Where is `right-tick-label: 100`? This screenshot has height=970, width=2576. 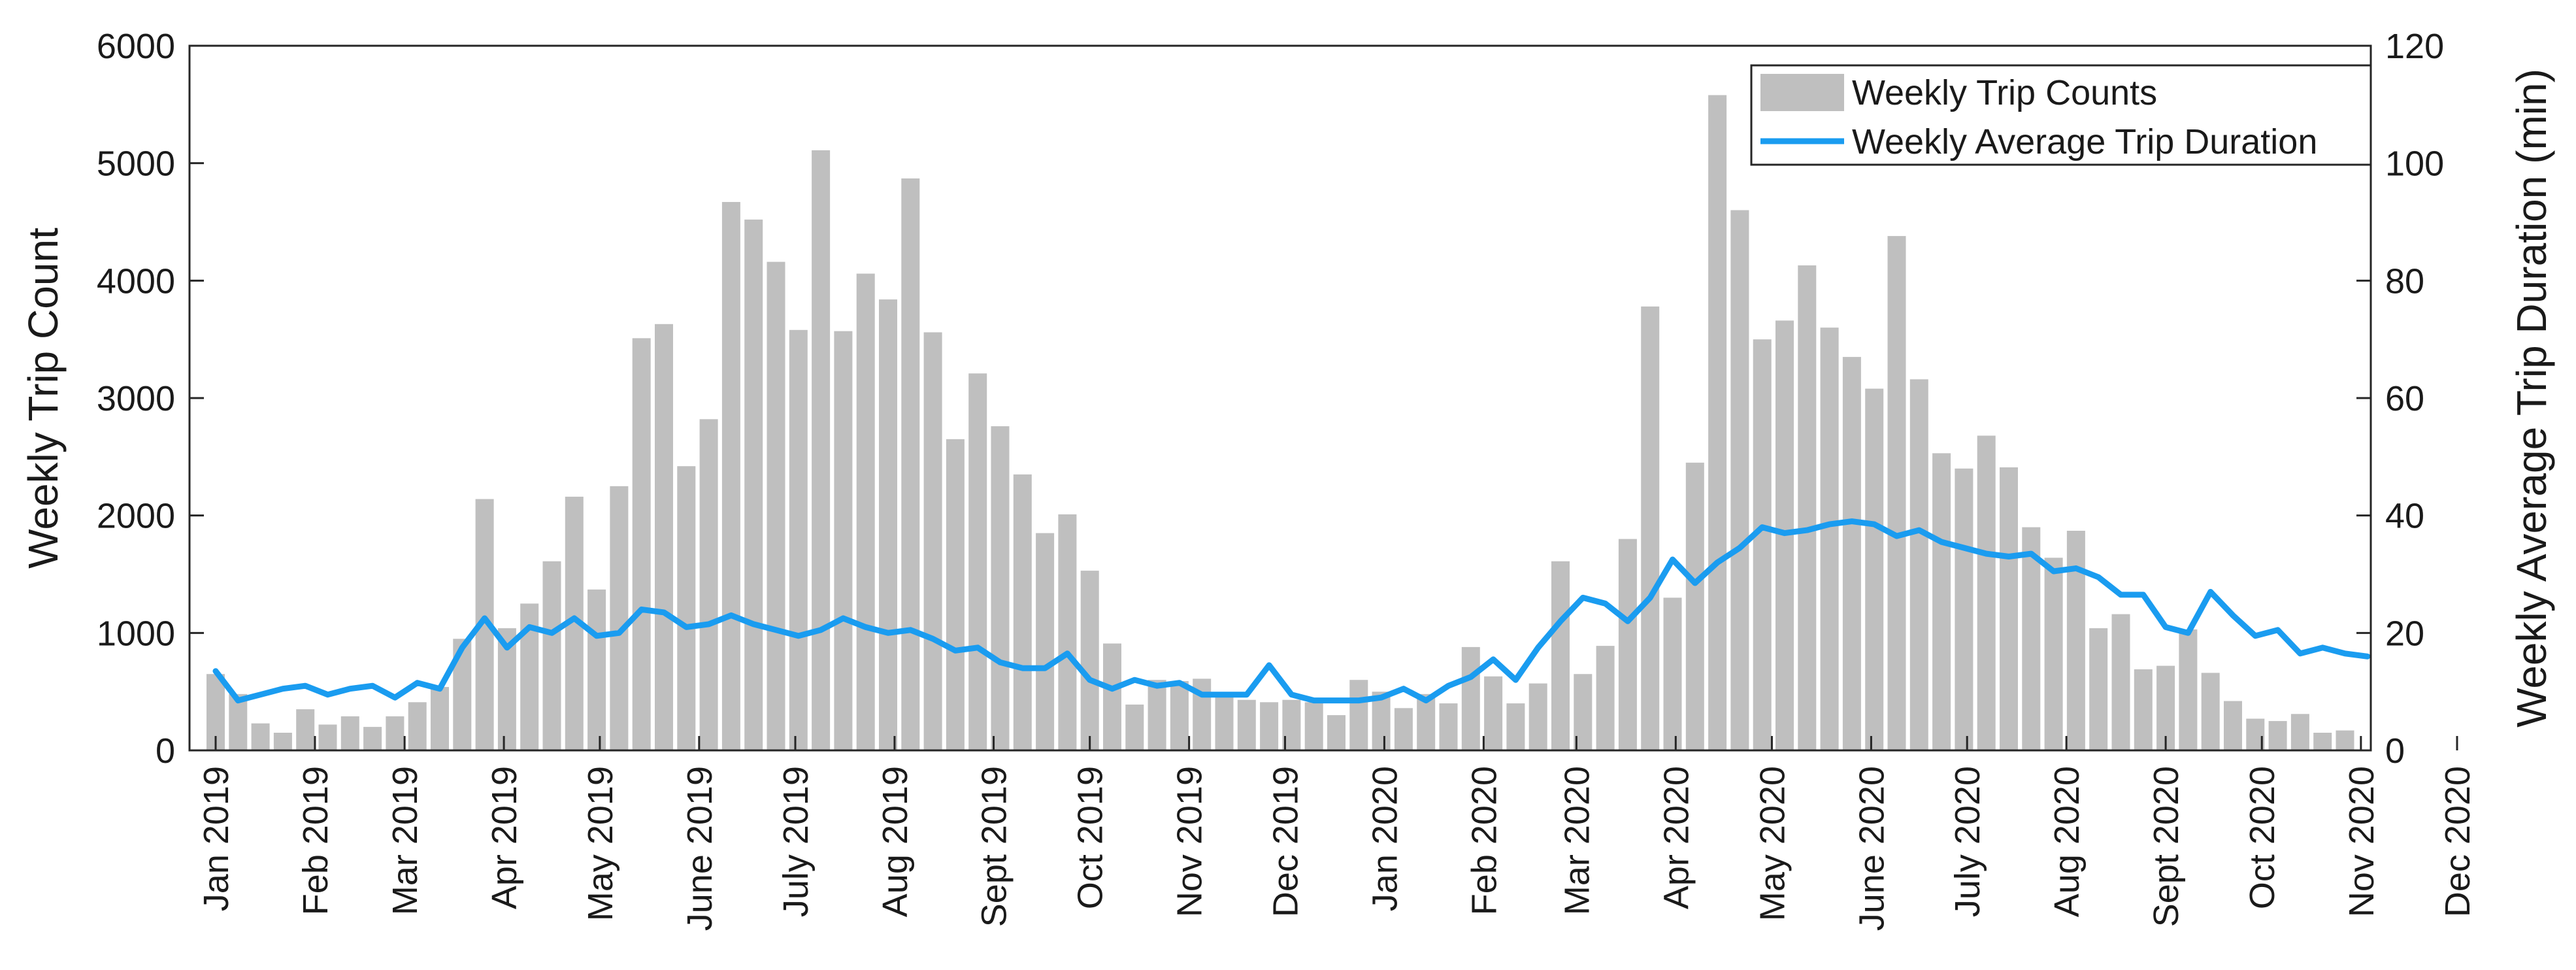
right-tick-label: 100 is located at coordinates (2414, 164).